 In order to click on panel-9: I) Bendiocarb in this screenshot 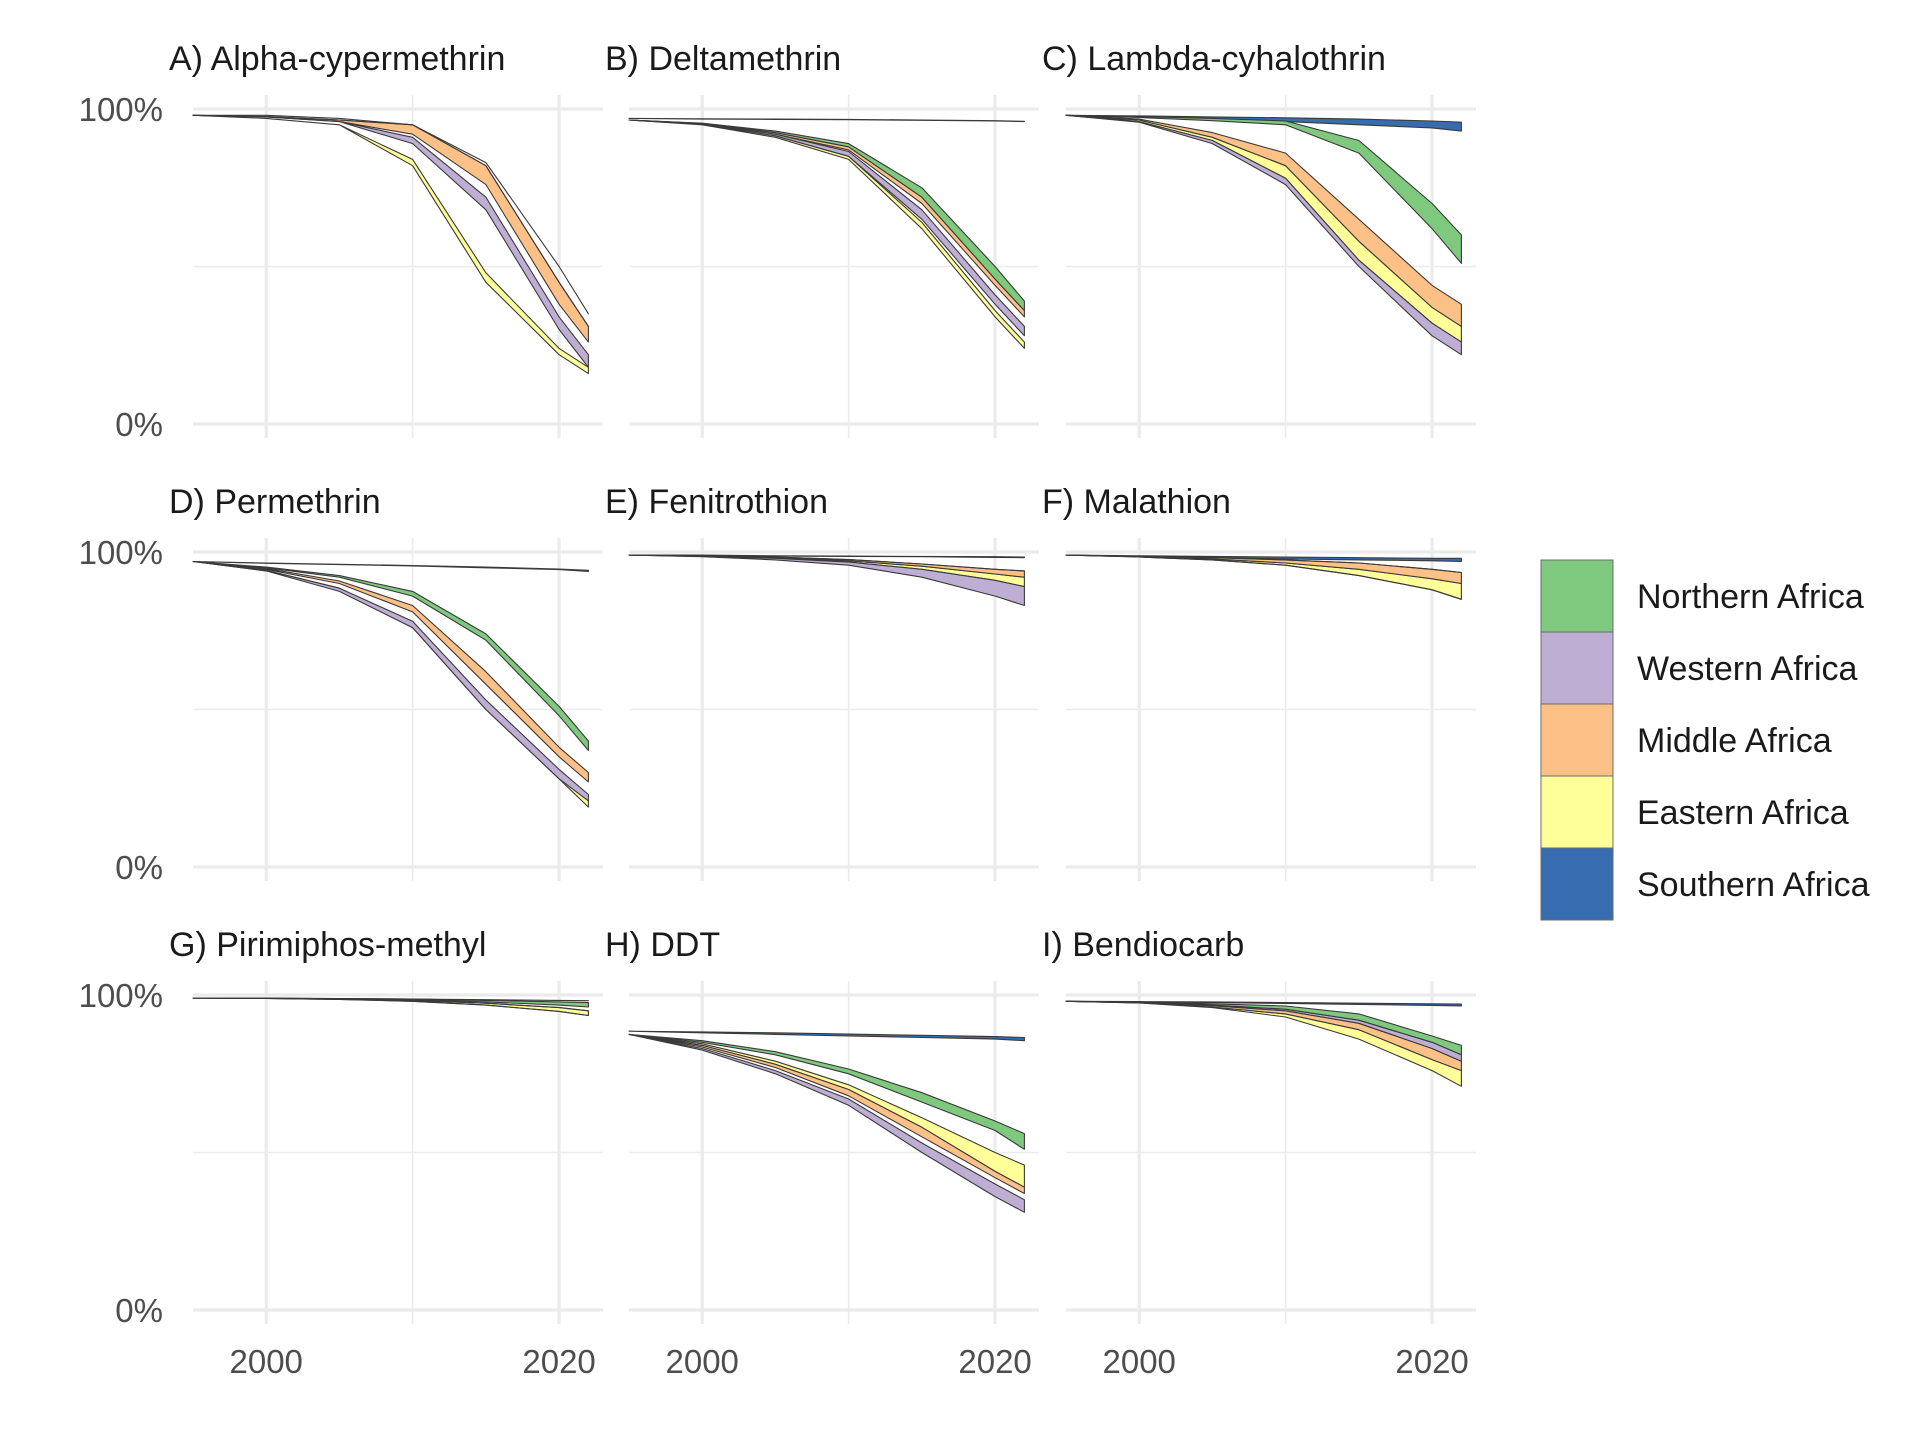, I will do `click(1259, 1125)`.